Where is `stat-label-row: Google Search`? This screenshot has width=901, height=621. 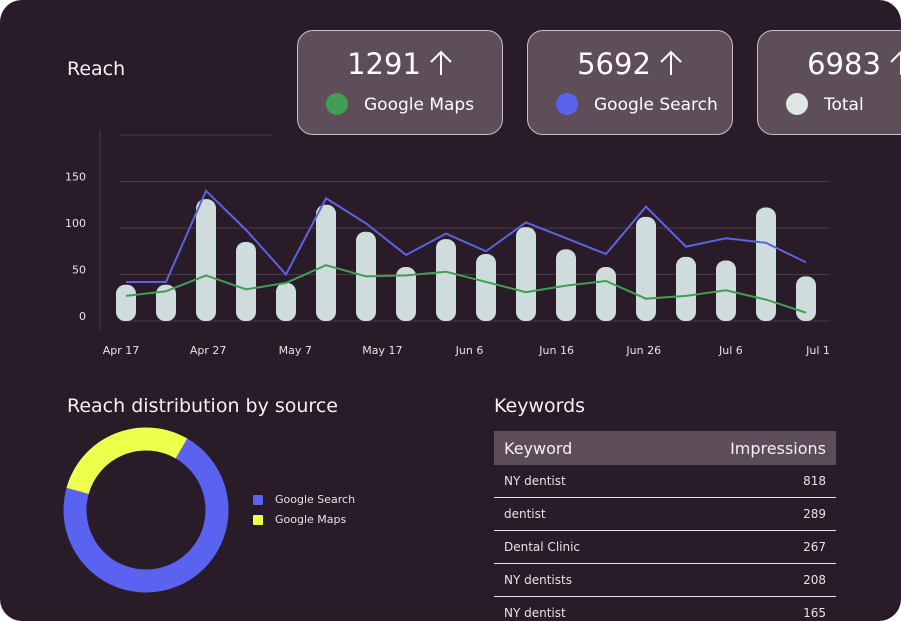
stat-label-row: Google Search is located at coordinates (637, 104).